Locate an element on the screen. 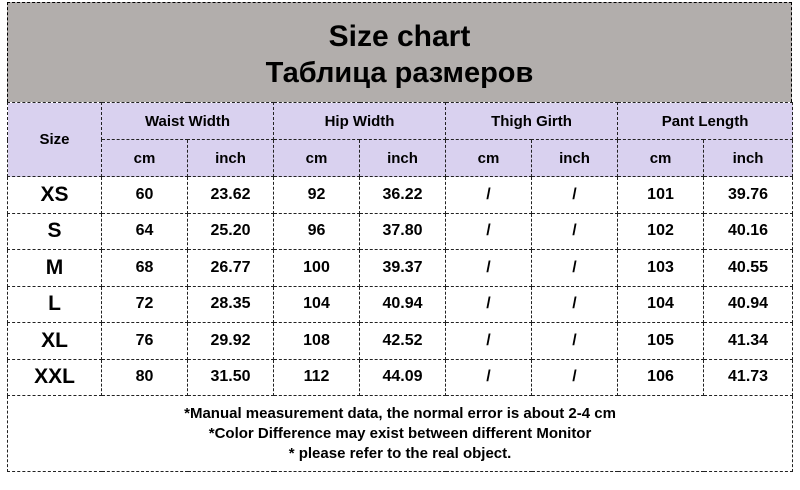  value-cell: 39.76 is located at coordinates (748, 195).